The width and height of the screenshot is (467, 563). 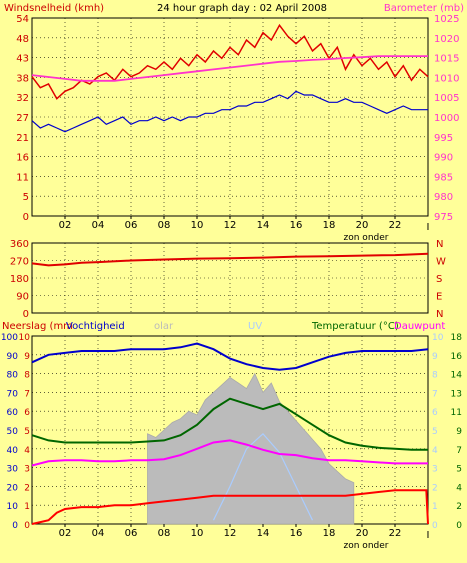 What do you see at coordinates (27, 394) in the screenshot?
I see `rain-y-tick-label: 7` at bounding box center [27, 394].